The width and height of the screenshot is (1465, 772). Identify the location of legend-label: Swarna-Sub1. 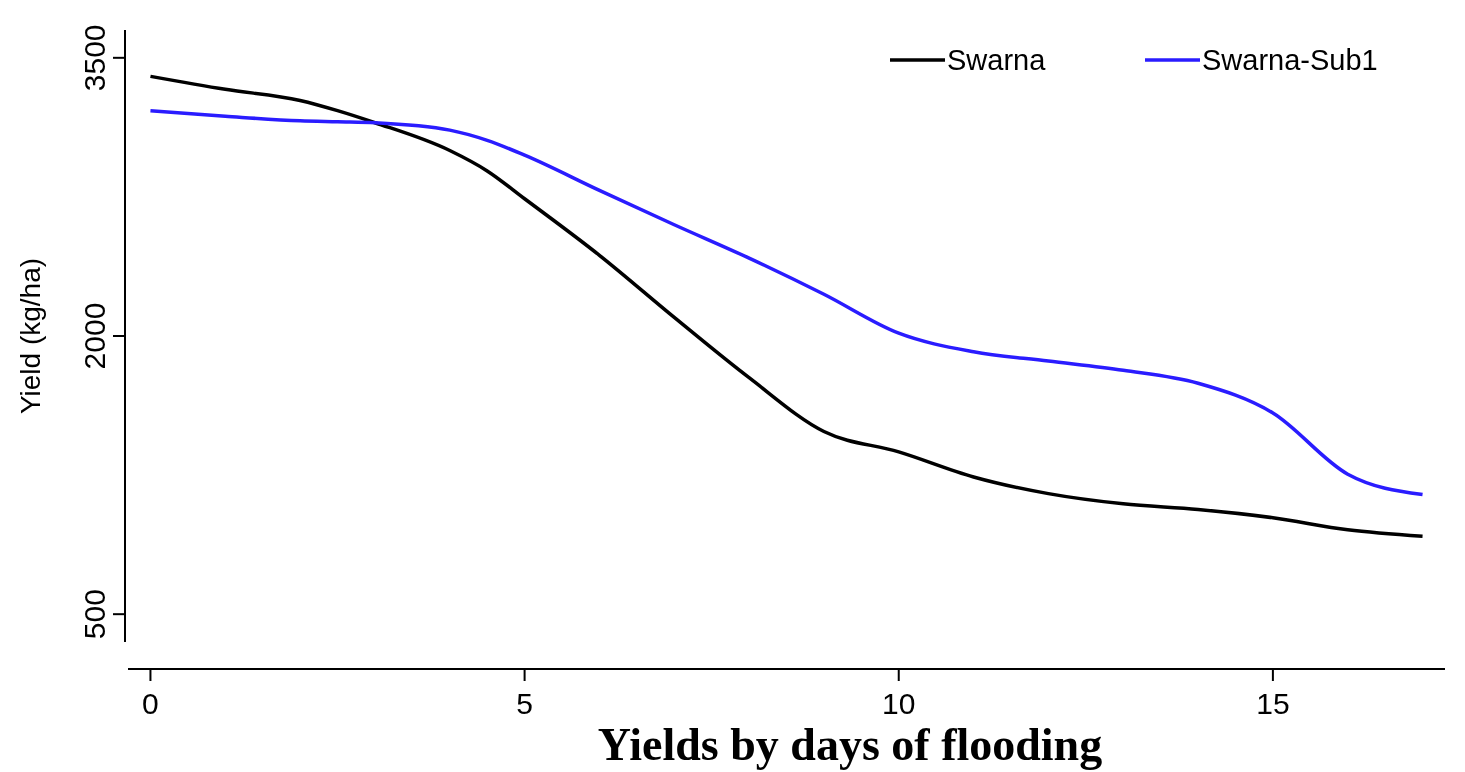
(1290, 60).